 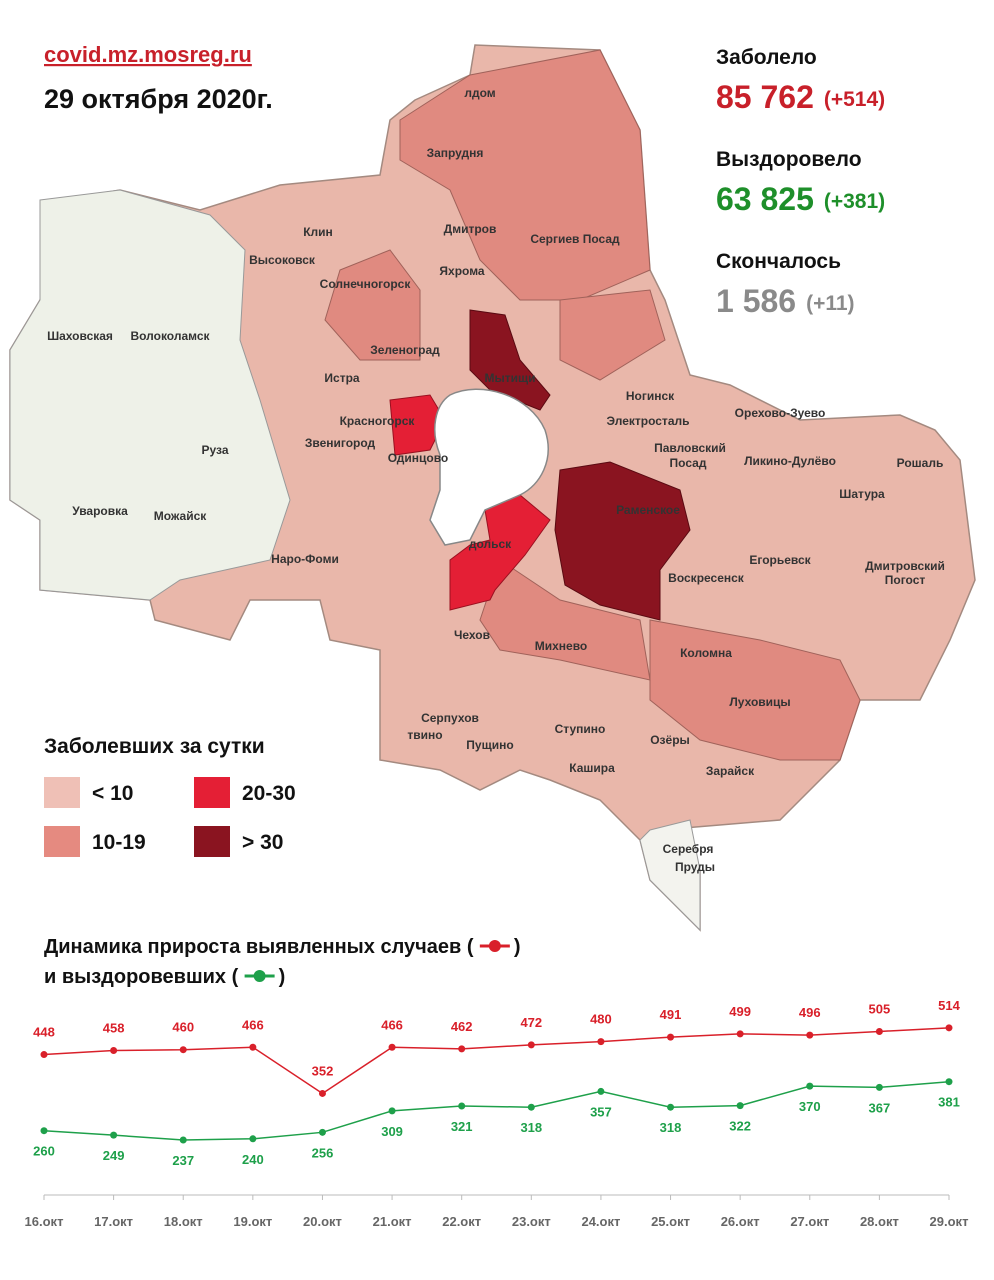 What do you see at coordinates (323, 1152) in the screenshot?
I see `value-label: 256` at bounding box center [323, 1152].